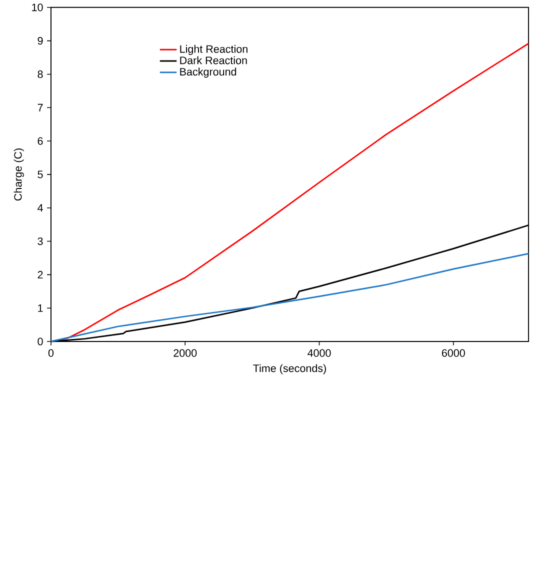  I want to click on x-tick-label: 4000, so click(319, 353).